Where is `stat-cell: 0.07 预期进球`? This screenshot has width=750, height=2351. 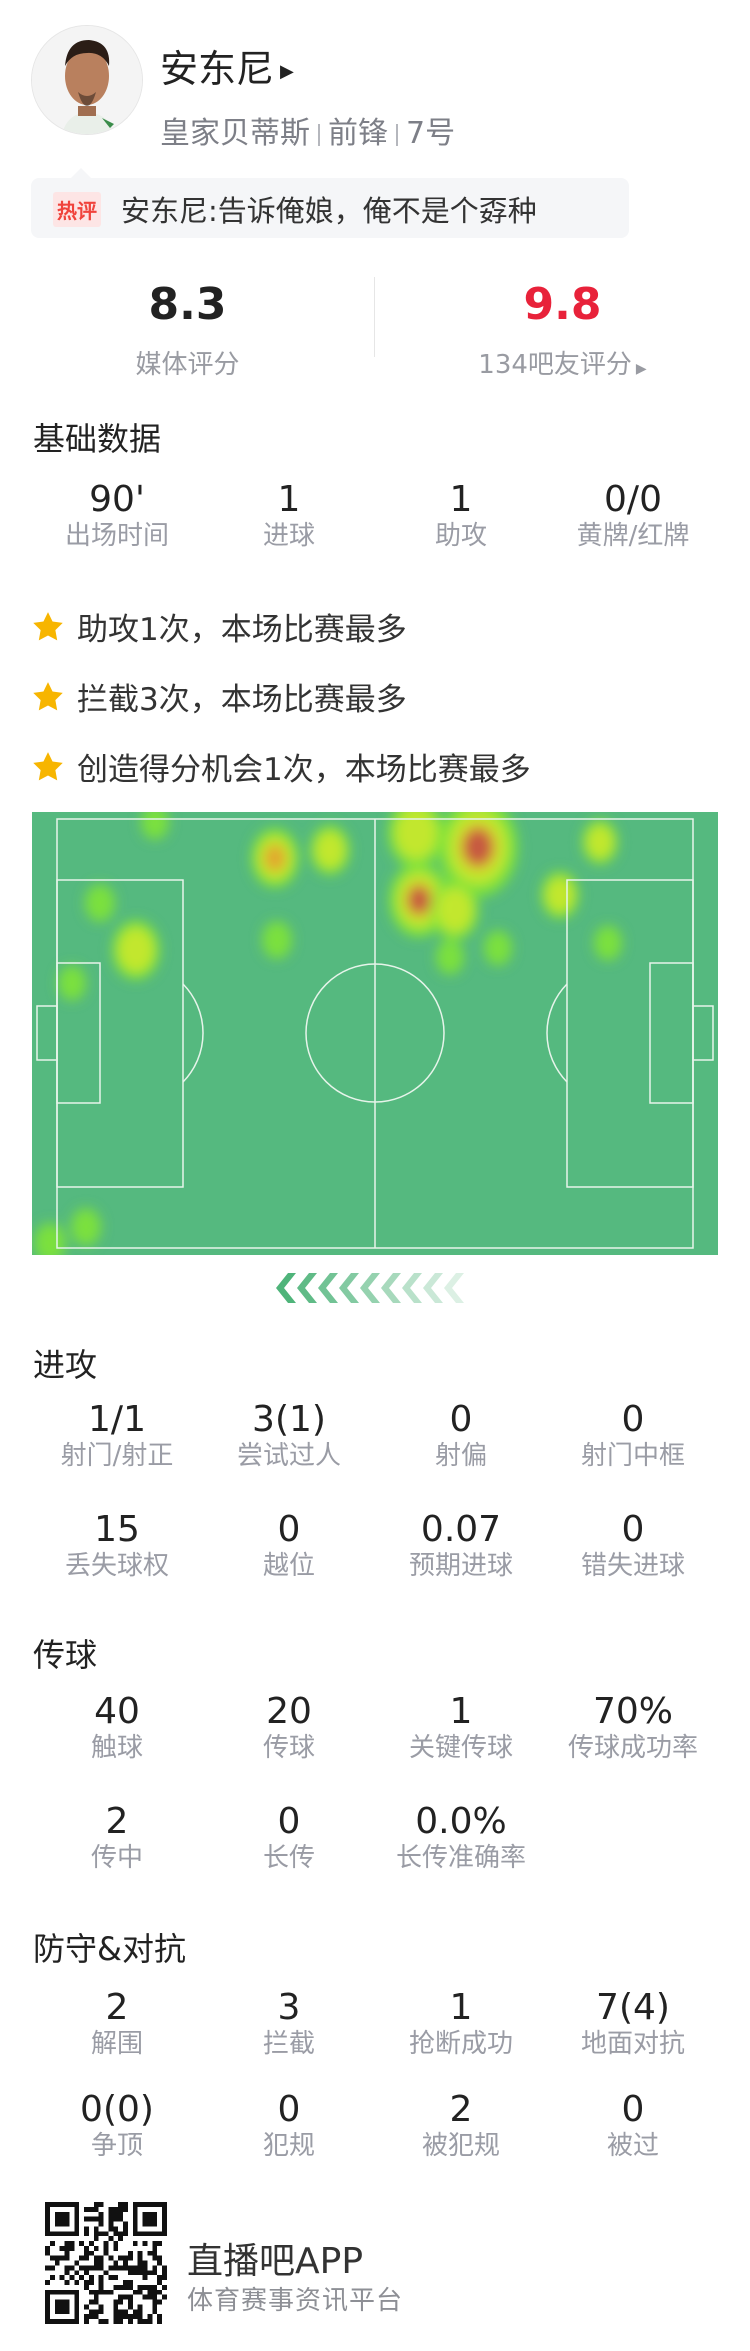
stat-cell: 0.07 预期进球 is located at coordinates (461, 1546).